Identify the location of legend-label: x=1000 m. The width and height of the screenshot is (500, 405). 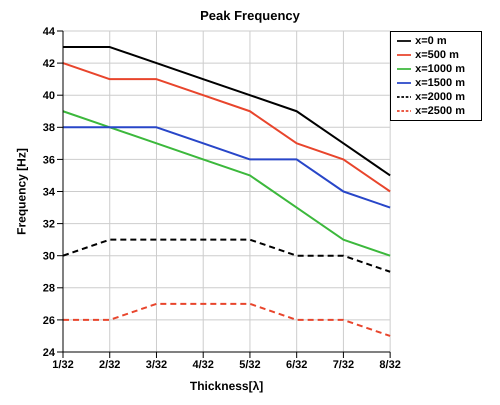
(440, 68).